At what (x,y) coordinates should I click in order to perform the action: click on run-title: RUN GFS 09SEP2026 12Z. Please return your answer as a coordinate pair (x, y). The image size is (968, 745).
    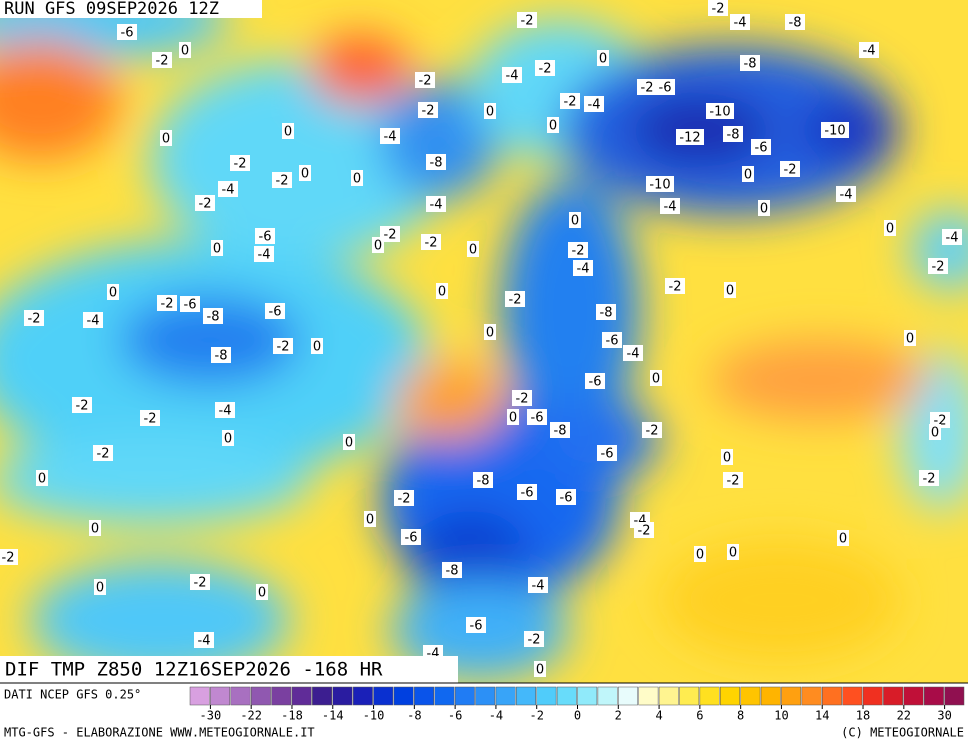
    Looking at the image, I should click on (111, 9).